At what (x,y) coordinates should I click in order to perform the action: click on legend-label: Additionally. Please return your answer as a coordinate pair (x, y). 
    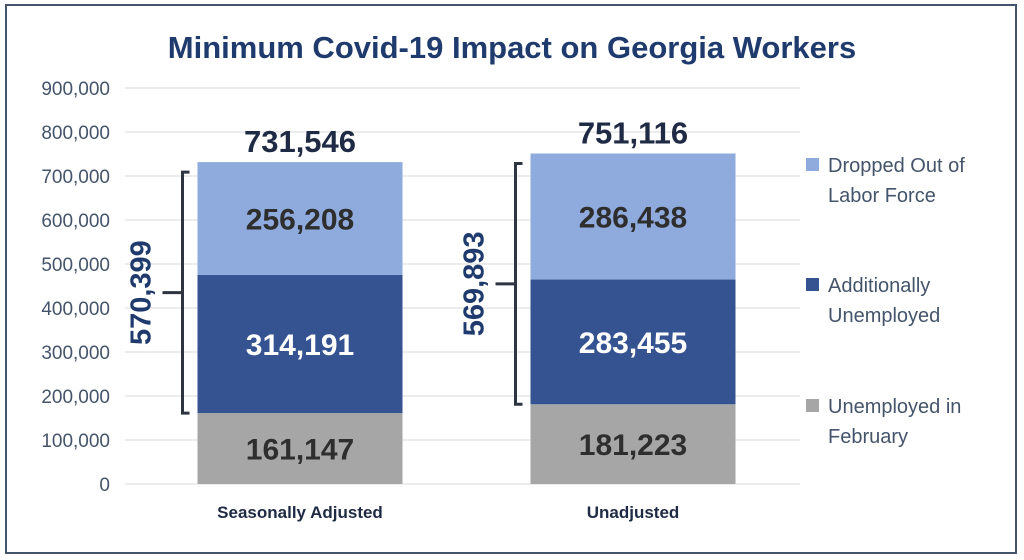
    Looking at the image, I should click on (879, 286).